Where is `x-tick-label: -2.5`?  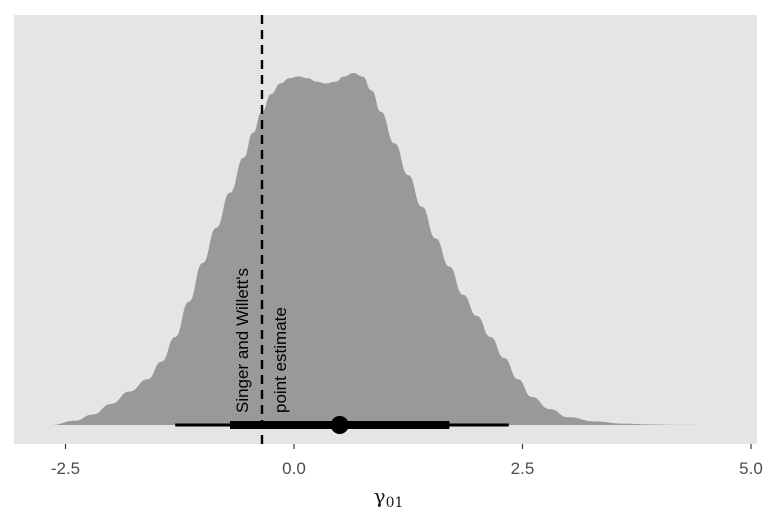 x-tick-label: -2.5 is located at coordinates (65, 468).